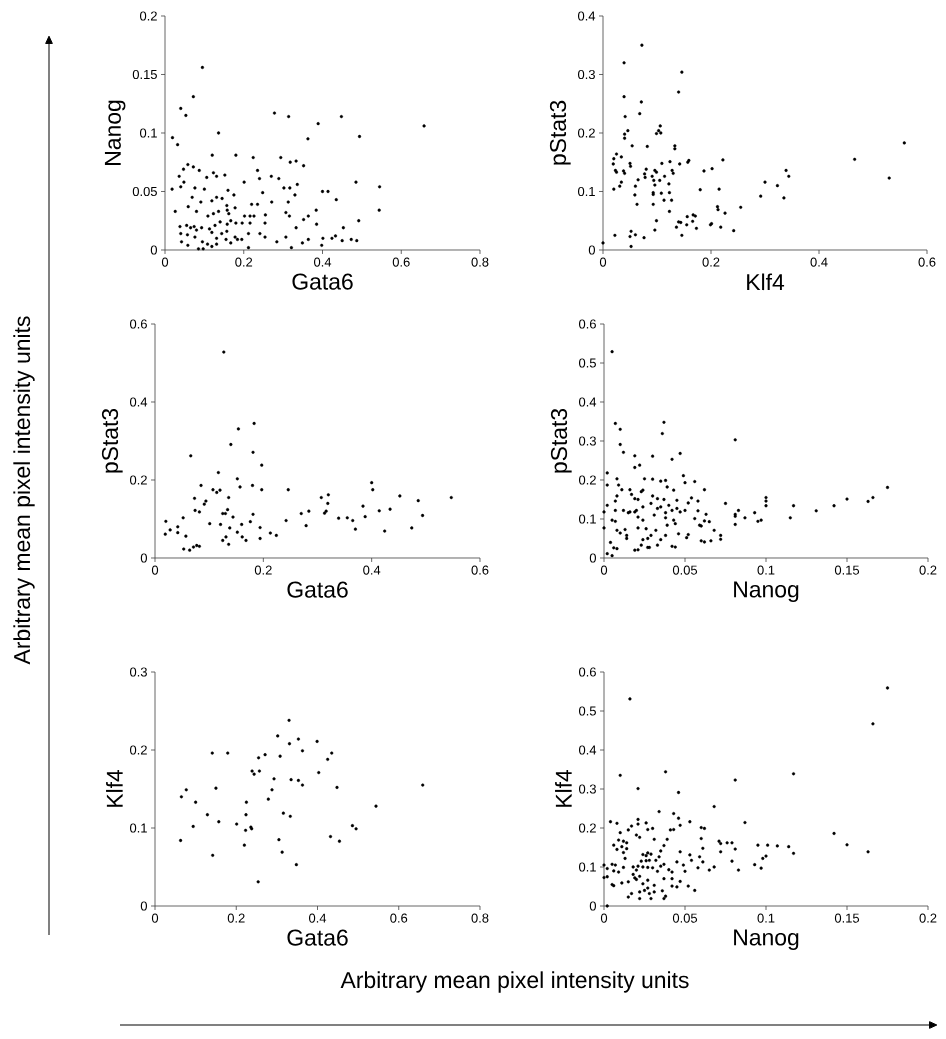  I want to click on x-axis-title: Klf4, so click(766, 282).